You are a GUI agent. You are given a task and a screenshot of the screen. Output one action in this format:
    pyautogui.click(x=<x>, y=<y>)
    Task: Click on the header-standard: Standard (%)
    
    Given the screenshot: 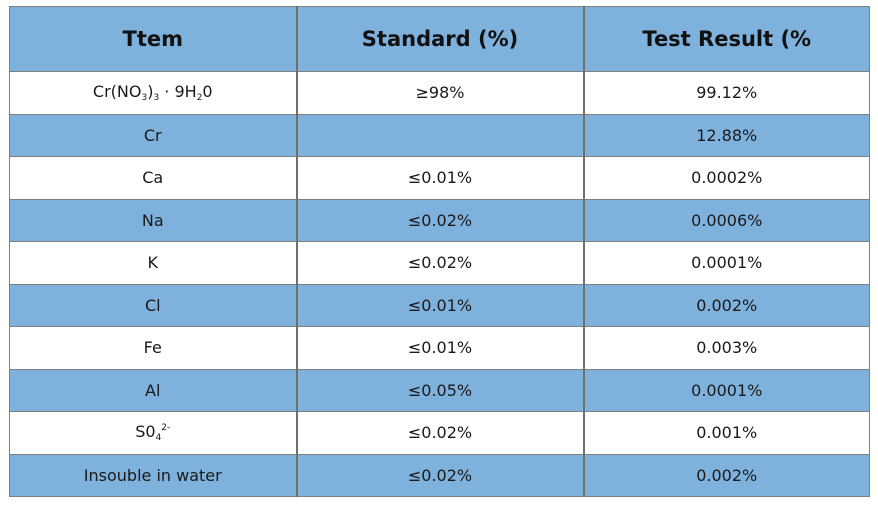 What is the action you would take?
    pyautogui.click(x=439, y=39)
    